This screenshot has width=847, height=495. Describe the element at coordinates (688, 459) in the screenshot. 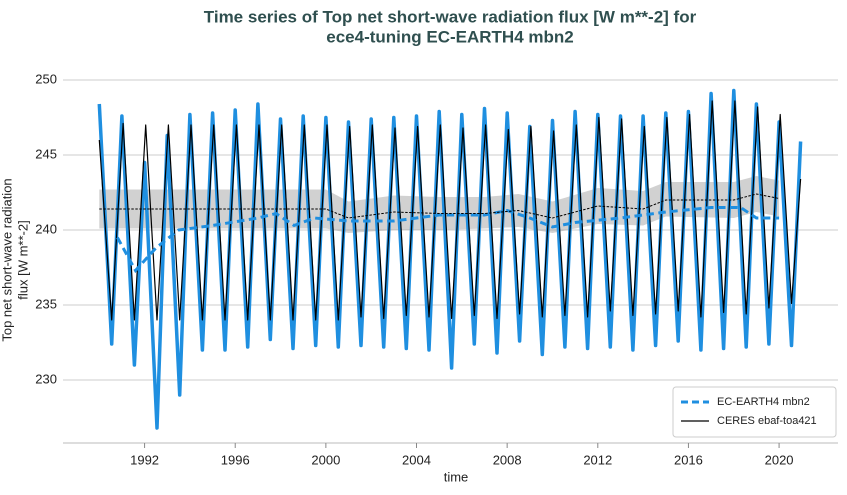

I see `x-tick-label: 2016` at that location.